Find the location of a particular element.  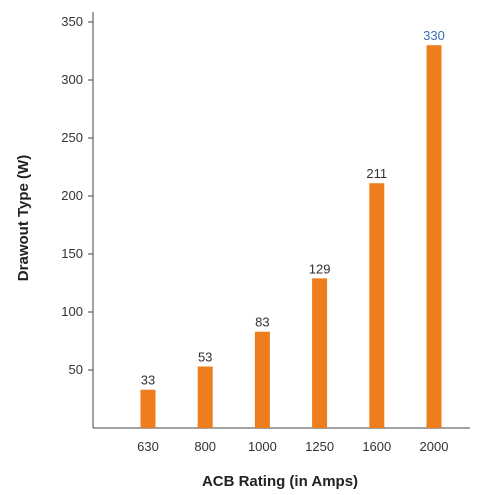

data-label-630: 33 is located at coordinates (148, 380).